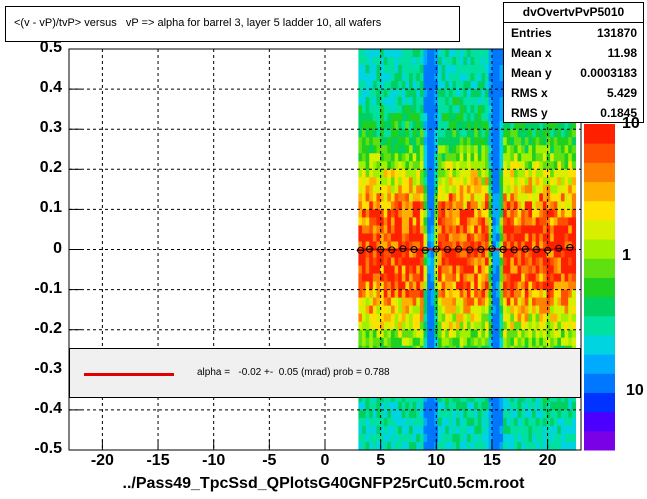 This screenshot has height=499, width=647. What do you see at coordinates (514, 250) in the screenshot?
I see `profile-point` at bounding box center [514, 250].